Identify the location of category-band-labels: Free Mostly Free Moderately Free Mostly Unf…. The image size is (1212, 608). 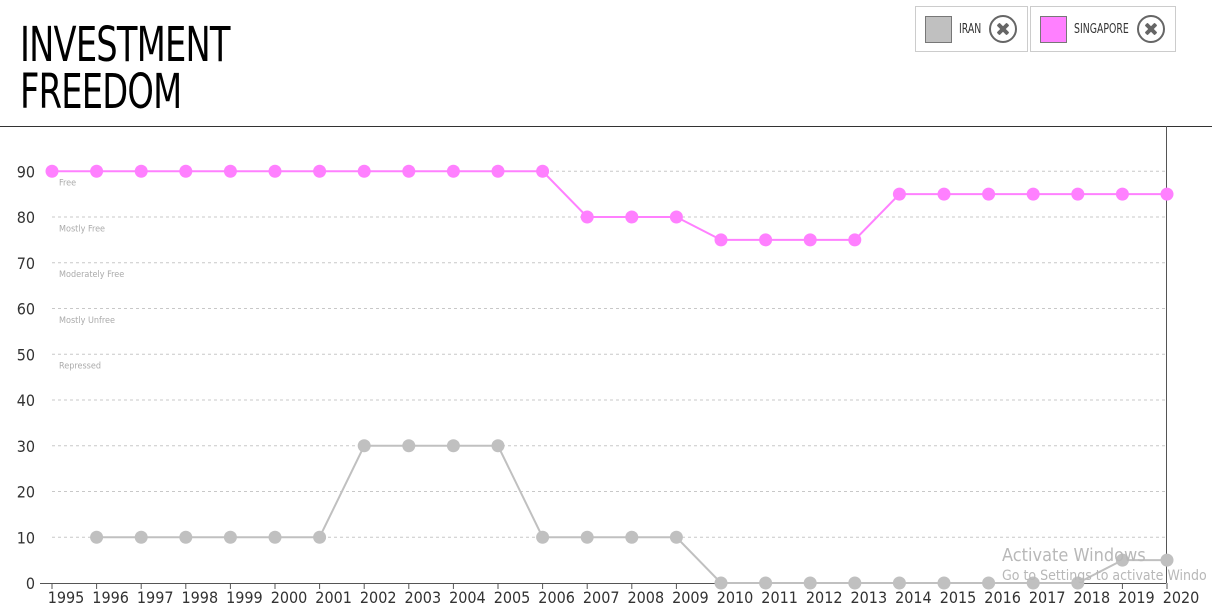
(91, 275).